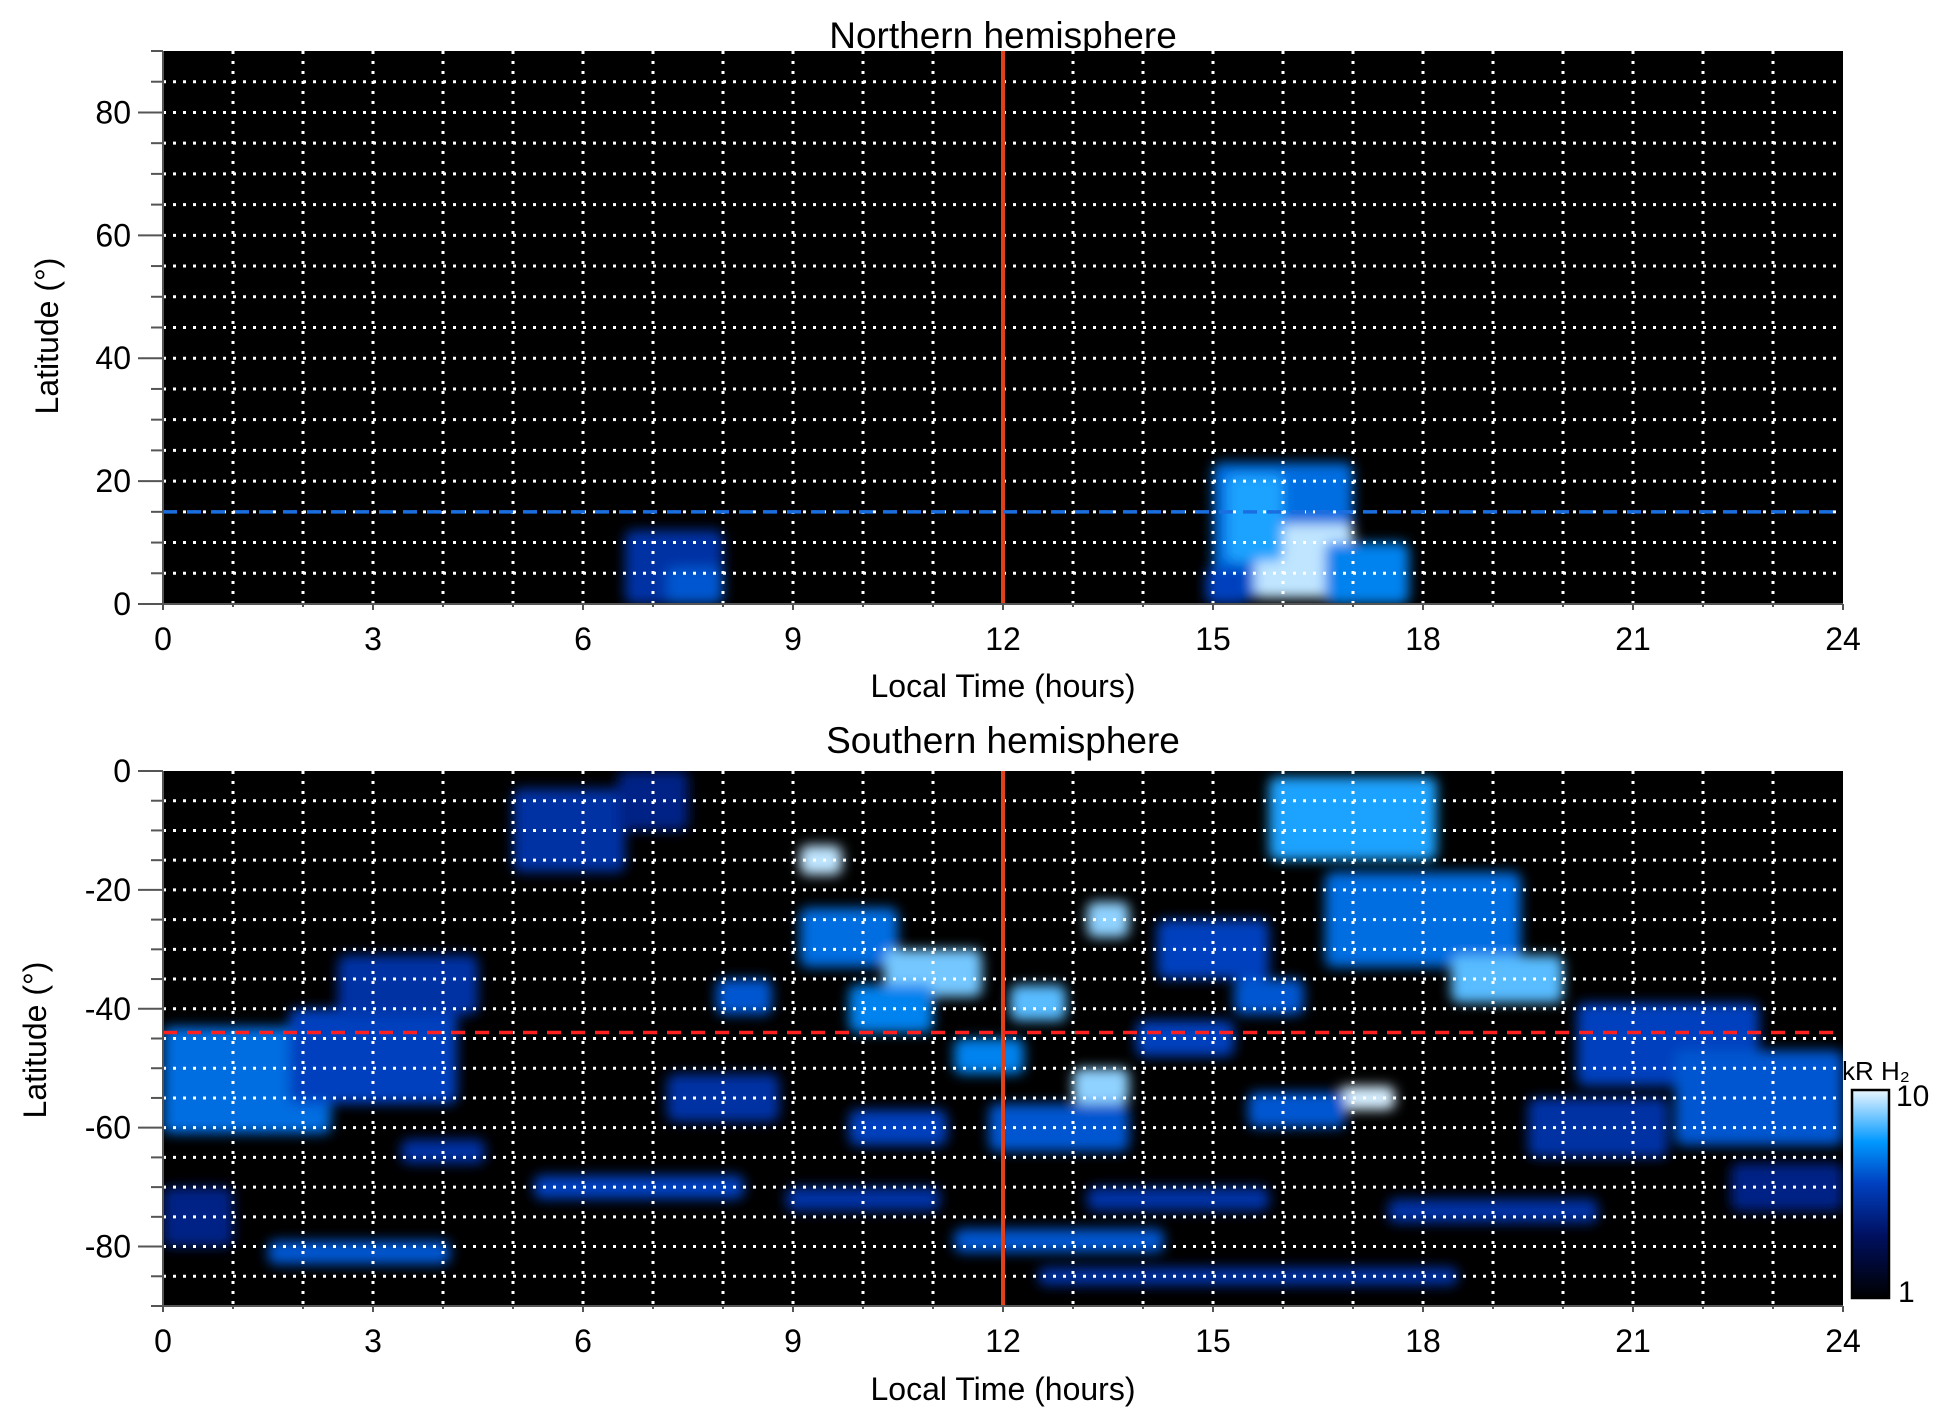 The height and width of the screenshot is (1423, 1950). I want to click on colorbar-label: kR H₂, so click(1876, 1071).